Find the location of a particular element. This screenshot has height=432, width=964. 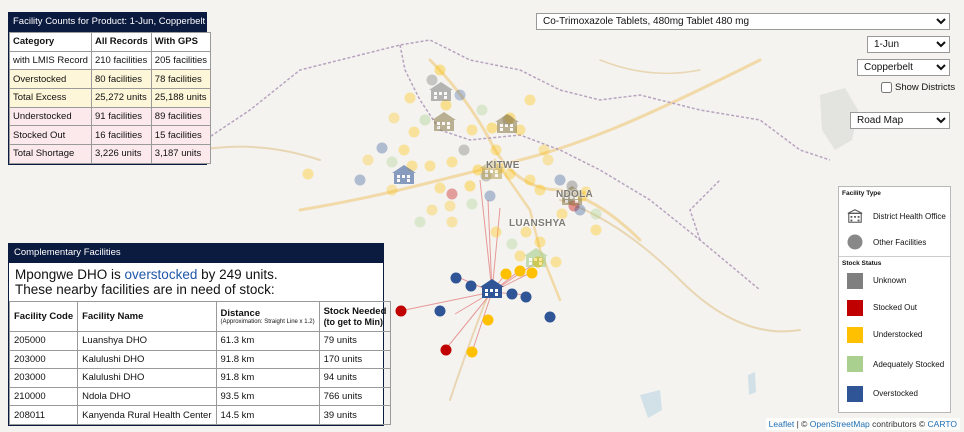

row-gps: 205 facilities is located at coordinates (181, 60).